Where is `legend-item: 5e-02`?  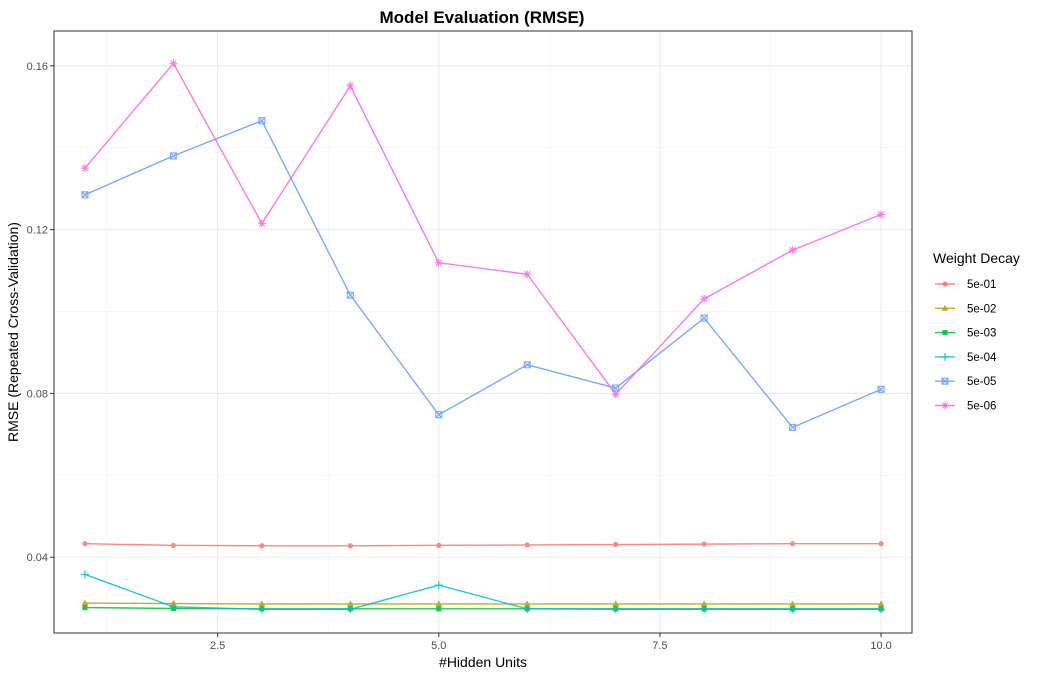
legend-item: 5e-02 is located at coordinates (965, 309).